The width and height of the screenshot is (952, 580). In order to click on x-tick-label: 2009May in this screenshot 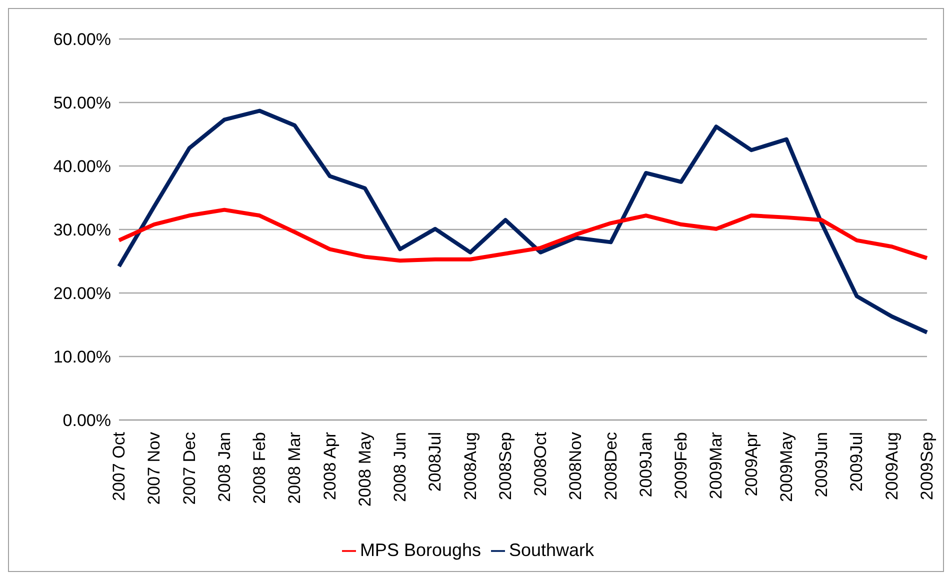, I will do `click(786, 467)`.